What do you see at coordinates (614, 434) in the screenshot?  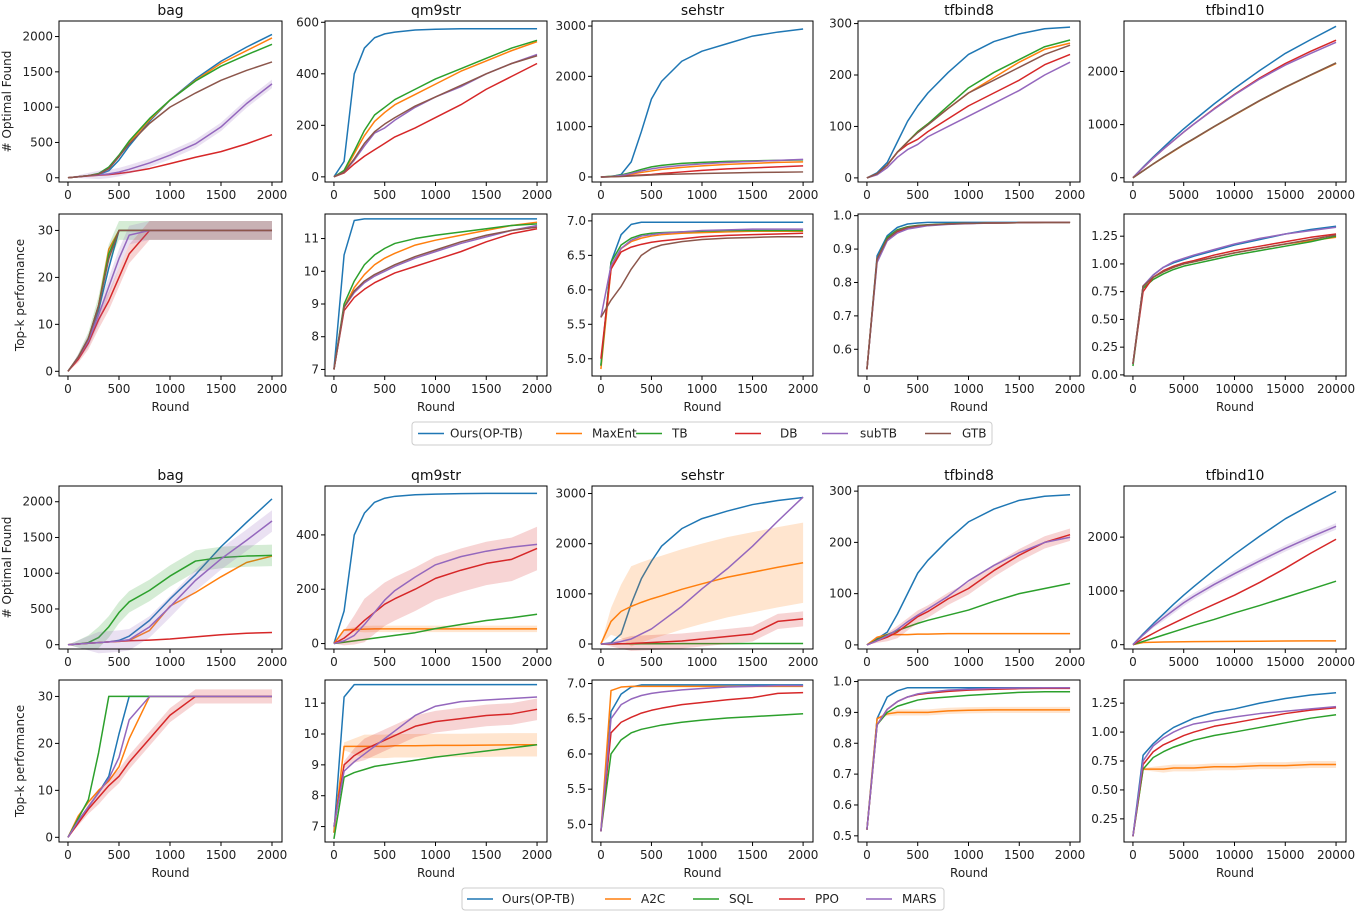 I see `legend-entry: MaxEnt` at bounding box center [614, 434].